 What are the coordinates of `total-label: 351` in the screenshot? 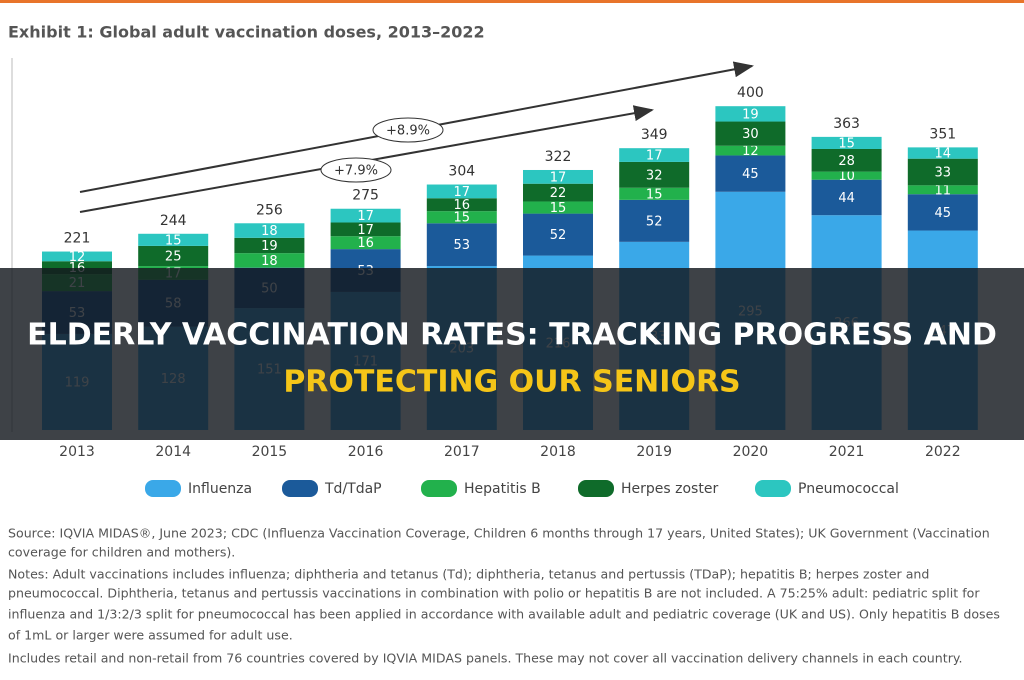 It's located at (942, 134).